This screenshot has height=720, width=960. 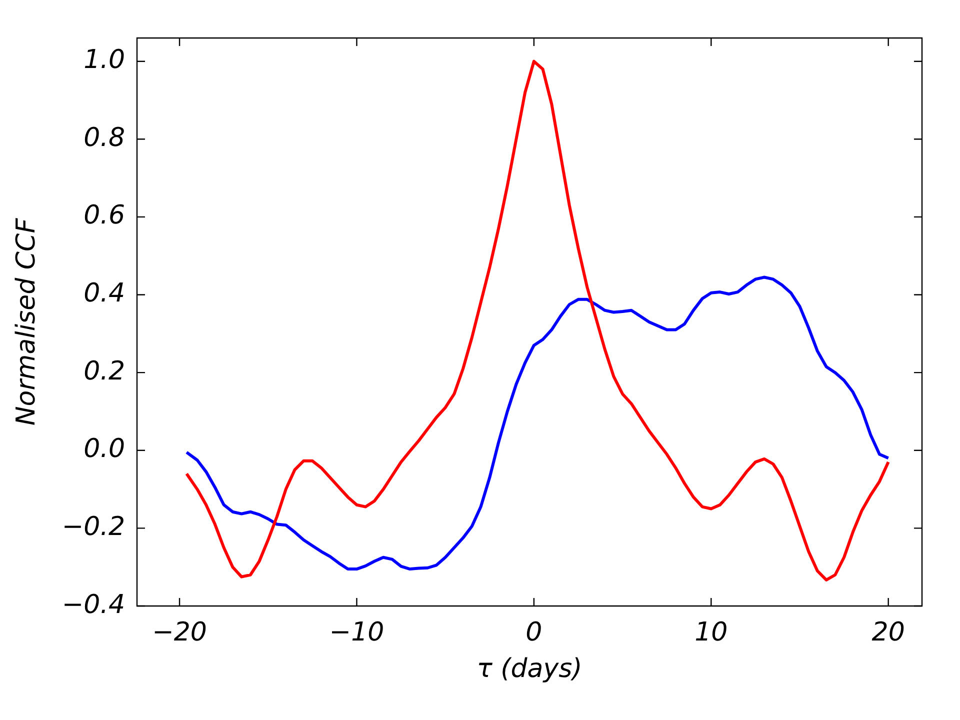 I want to click on y-tick-label: 0.4, so click(x=104, y=293).